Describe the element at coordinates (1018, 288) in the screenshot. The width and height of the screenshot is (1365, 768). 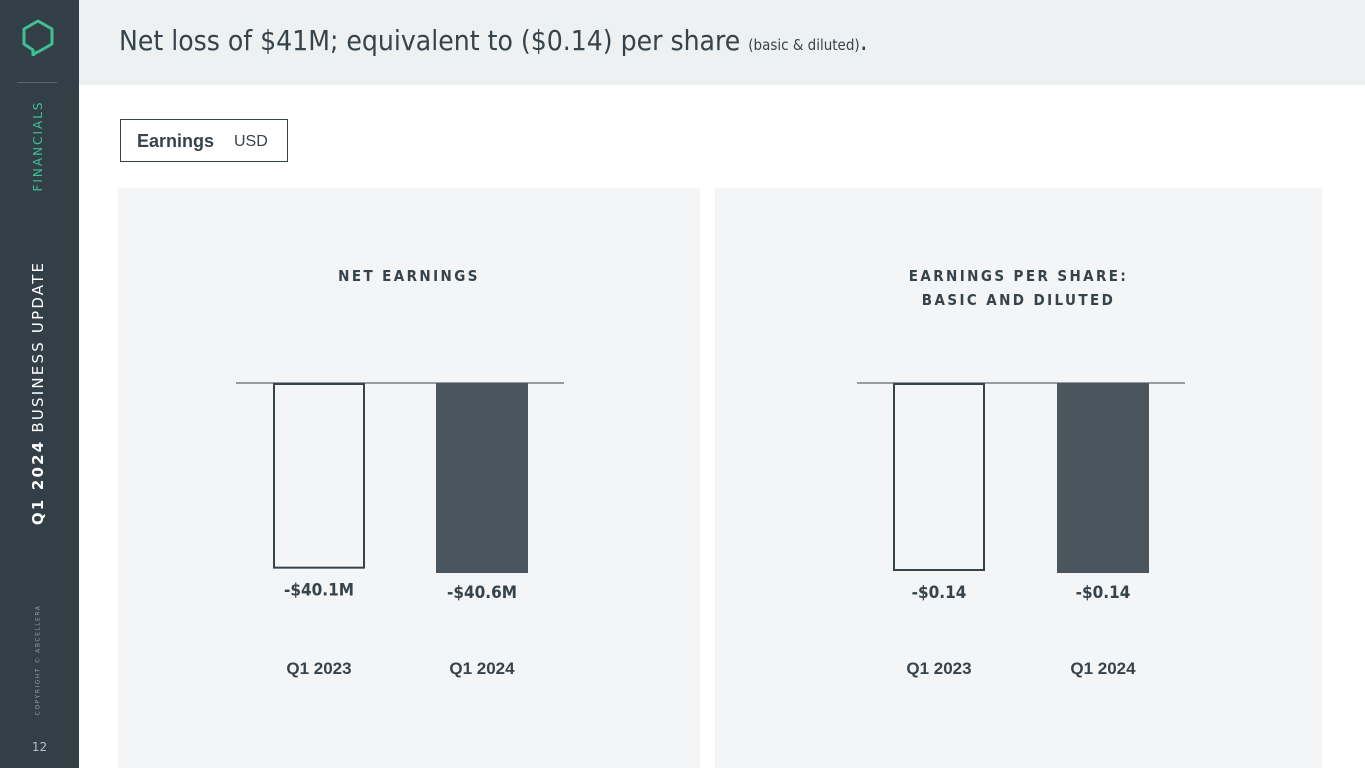
I see `chart-title: EARNINGS PER SHARE: BASIC AND DILUTED` at that location.